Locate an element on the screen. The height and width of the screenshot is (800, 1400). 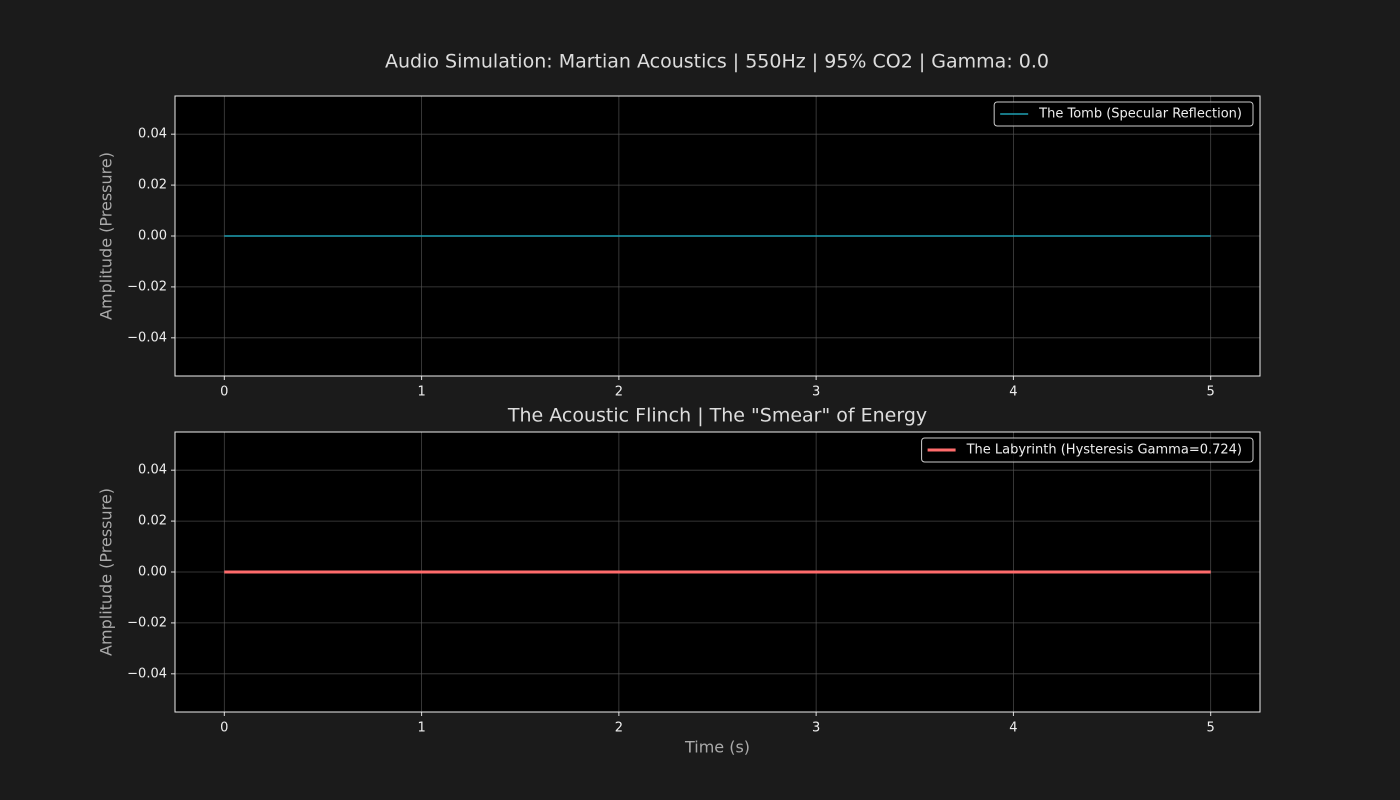
legend: The Tomb (Specular Reflection) is located at coordinates (1123, 114).